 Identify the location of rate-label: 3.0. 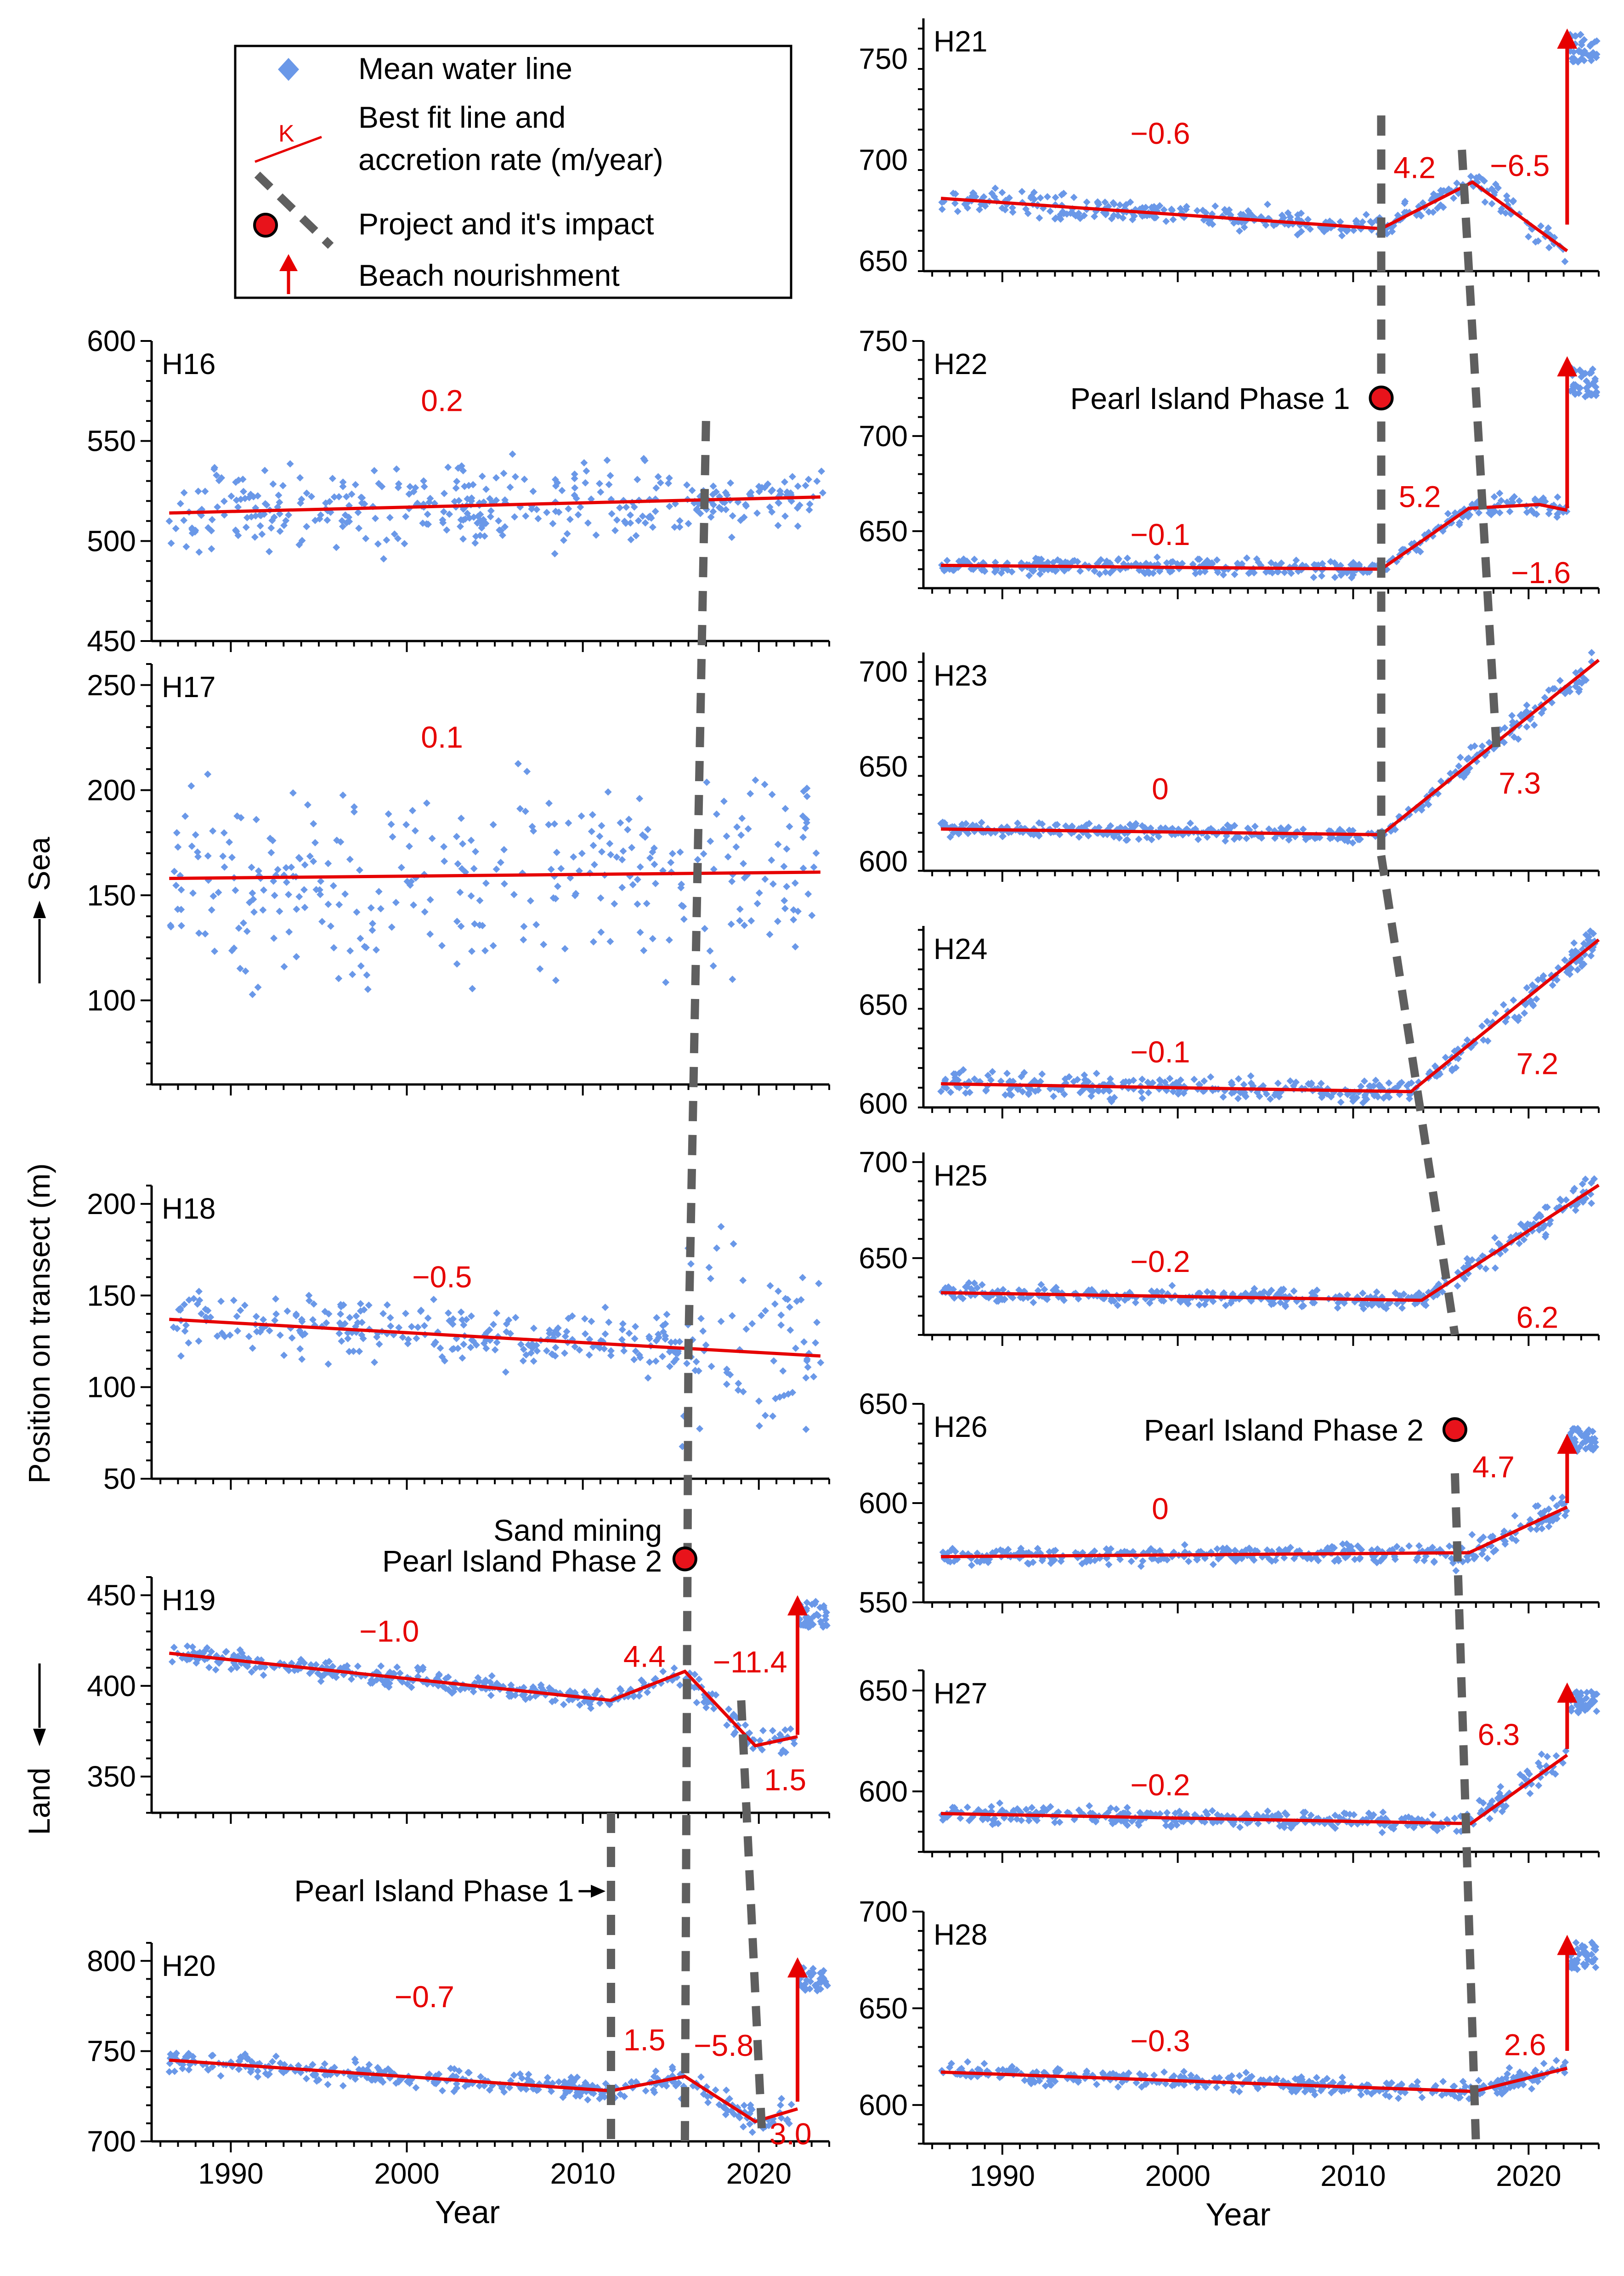
(791, 2134).